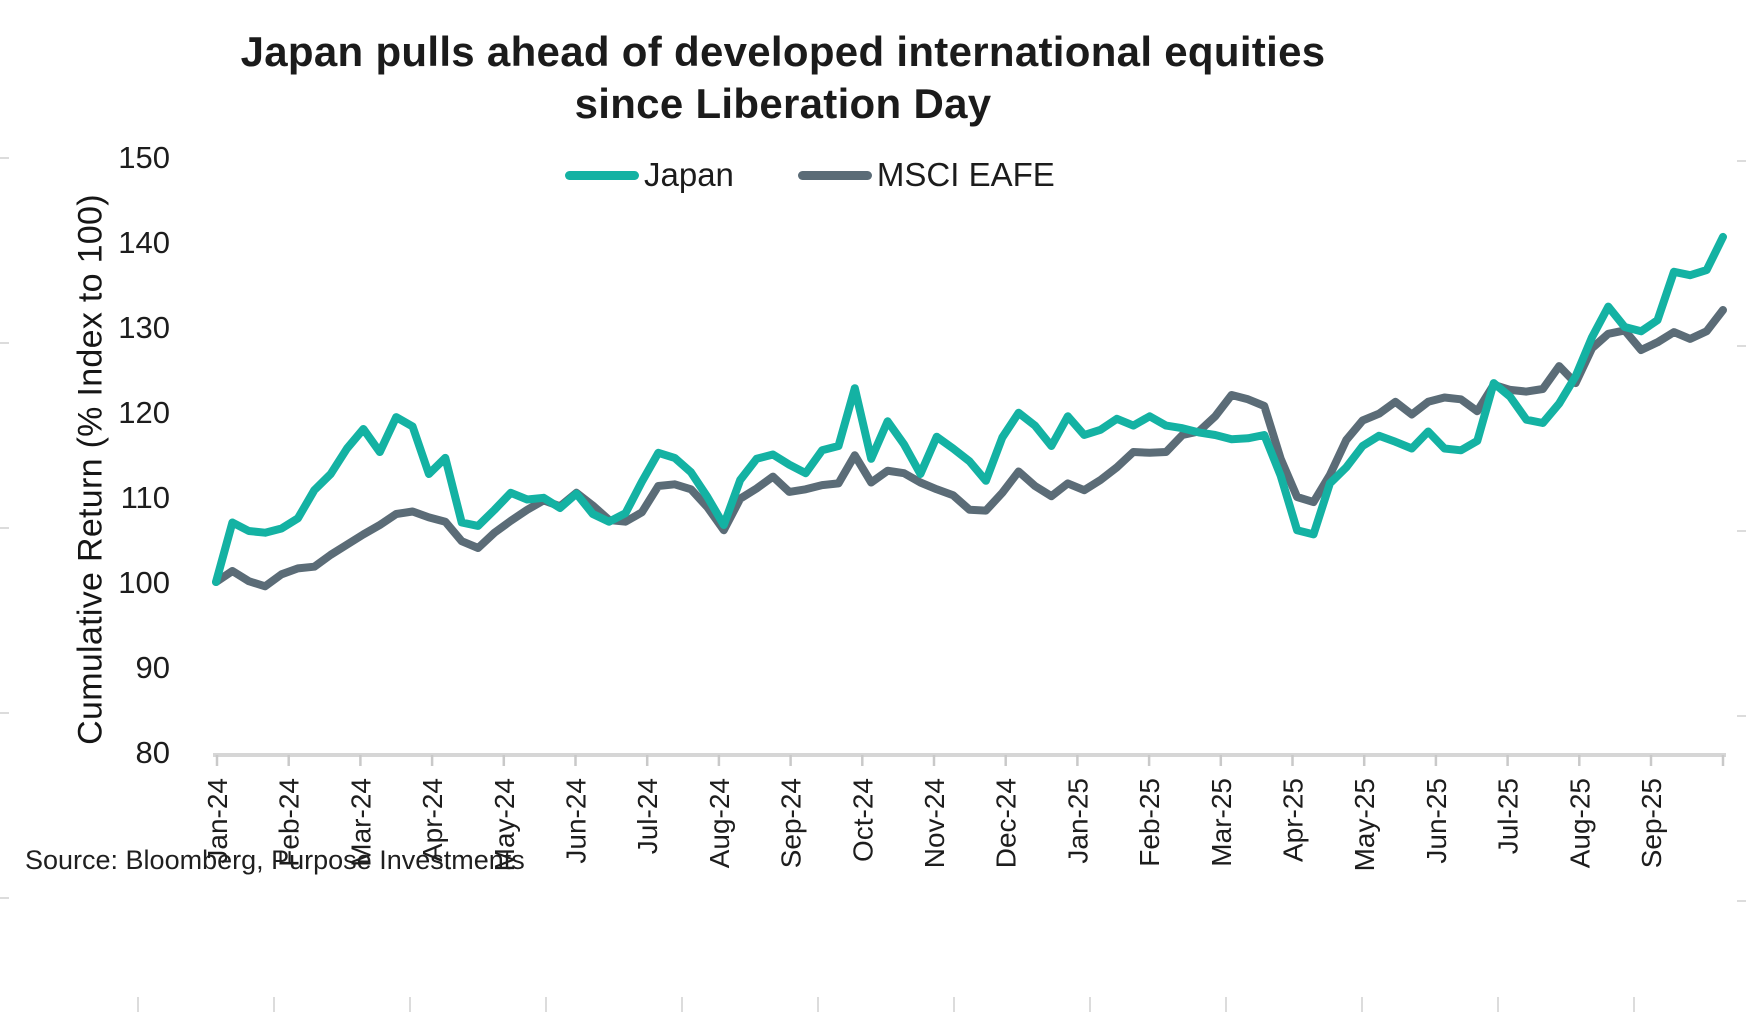 Image resolution: width=1746 pixels, height=1012 pixels. What do you see at coordinates (144, 157) in the screenshot?
I see `y-tick-label: 150` at bounding box center [144, 157].